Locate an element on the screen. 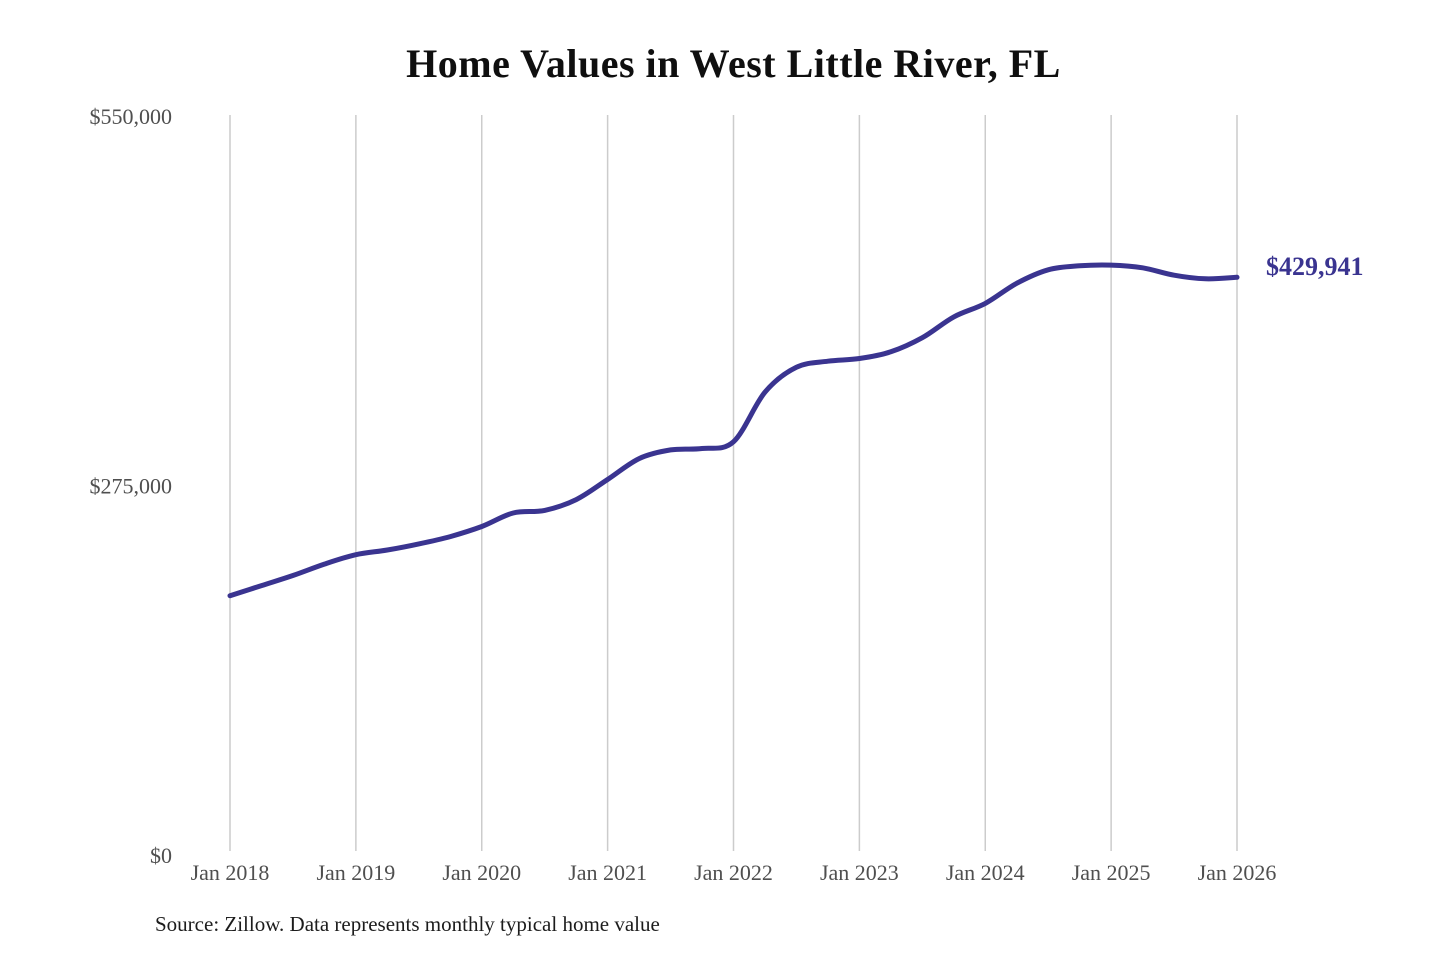 The width and height of the screenshot is (1440, 960). x-tick-label: Jan 2020 is located at coordinates (481, 872).